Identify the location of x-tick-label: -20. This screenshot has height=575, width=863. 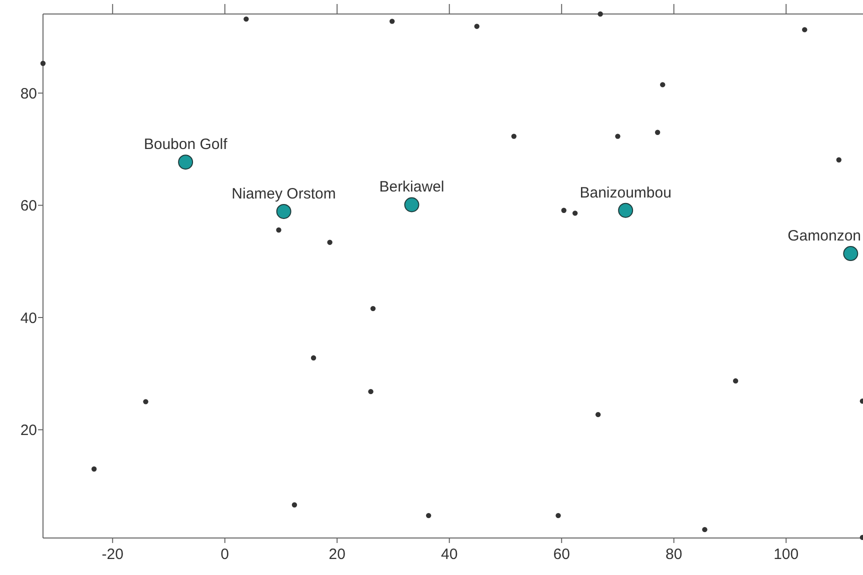
(113, 554).